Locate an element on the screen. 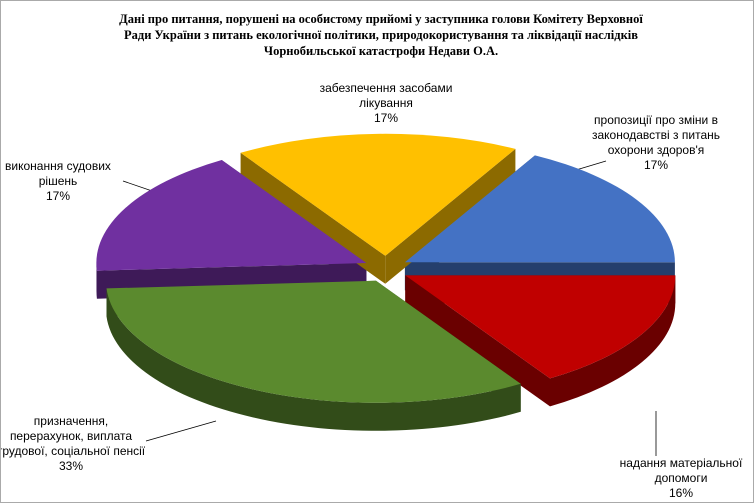 The height and width of the screenshot is (503, 754). value-label: 16% is located at coordinates (681, 493).